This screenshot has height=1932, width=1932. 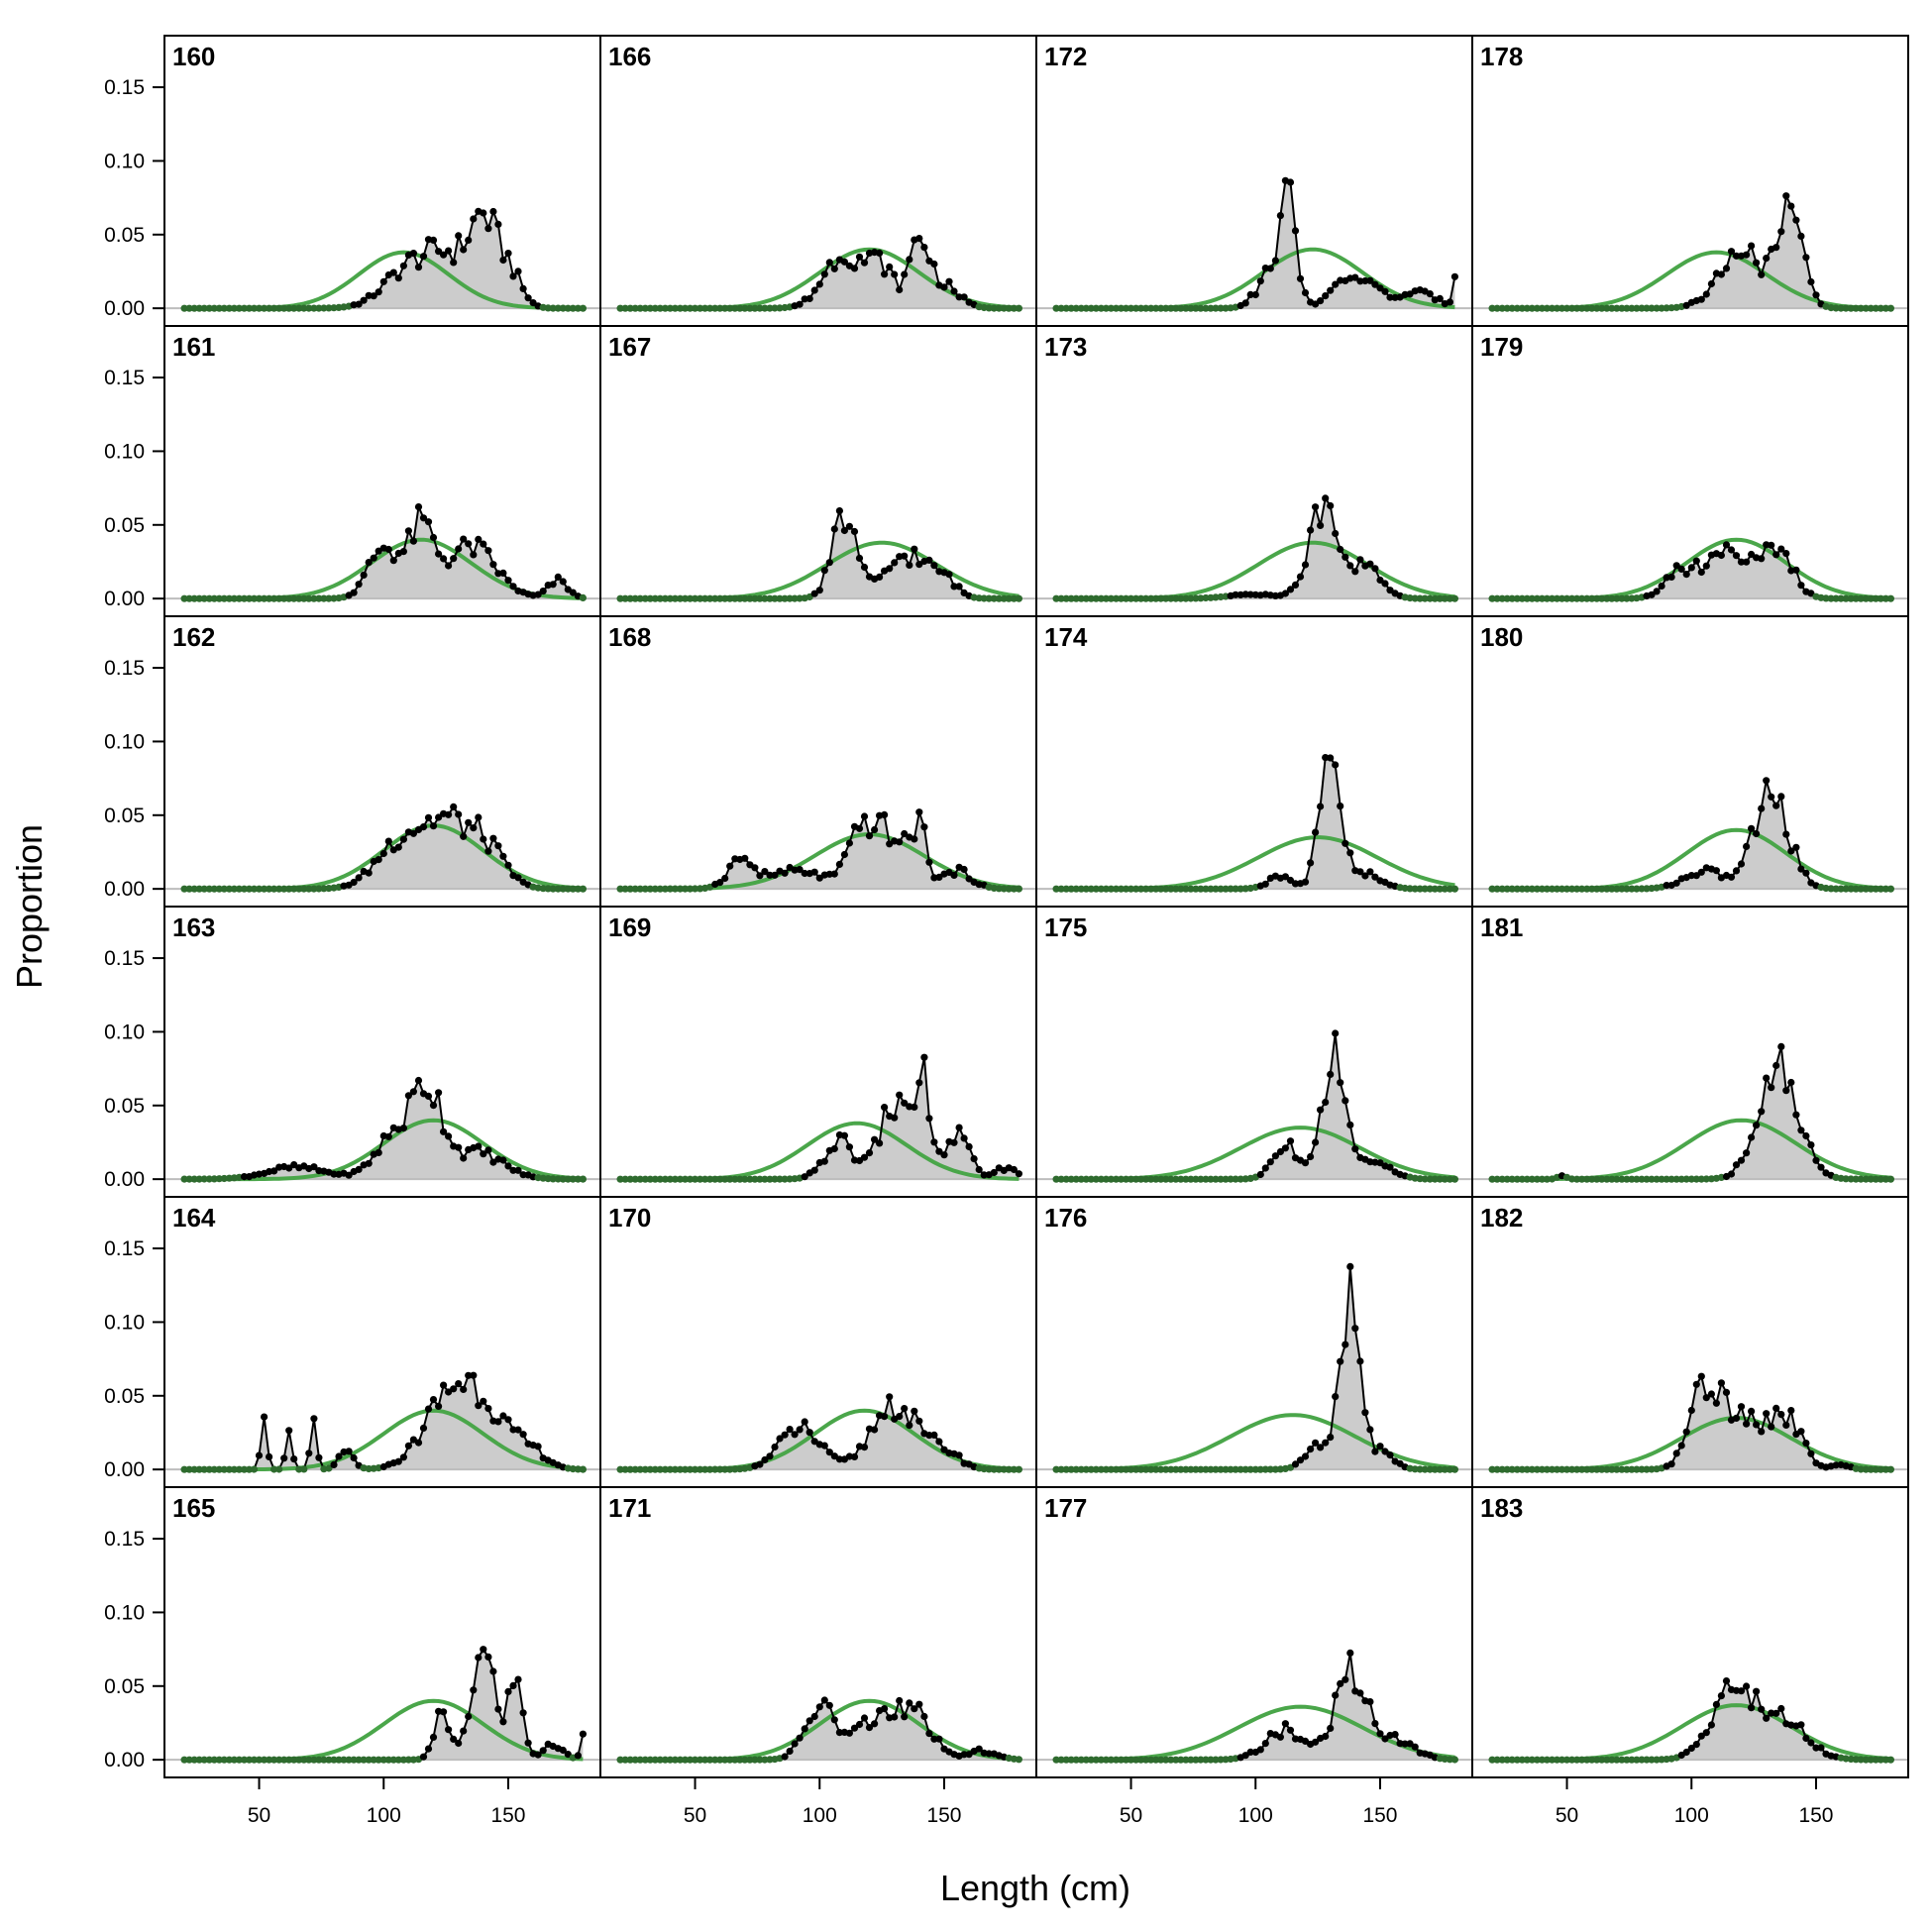 I want to click on y-tick-label: 0.00, so click(x=124, y=308).